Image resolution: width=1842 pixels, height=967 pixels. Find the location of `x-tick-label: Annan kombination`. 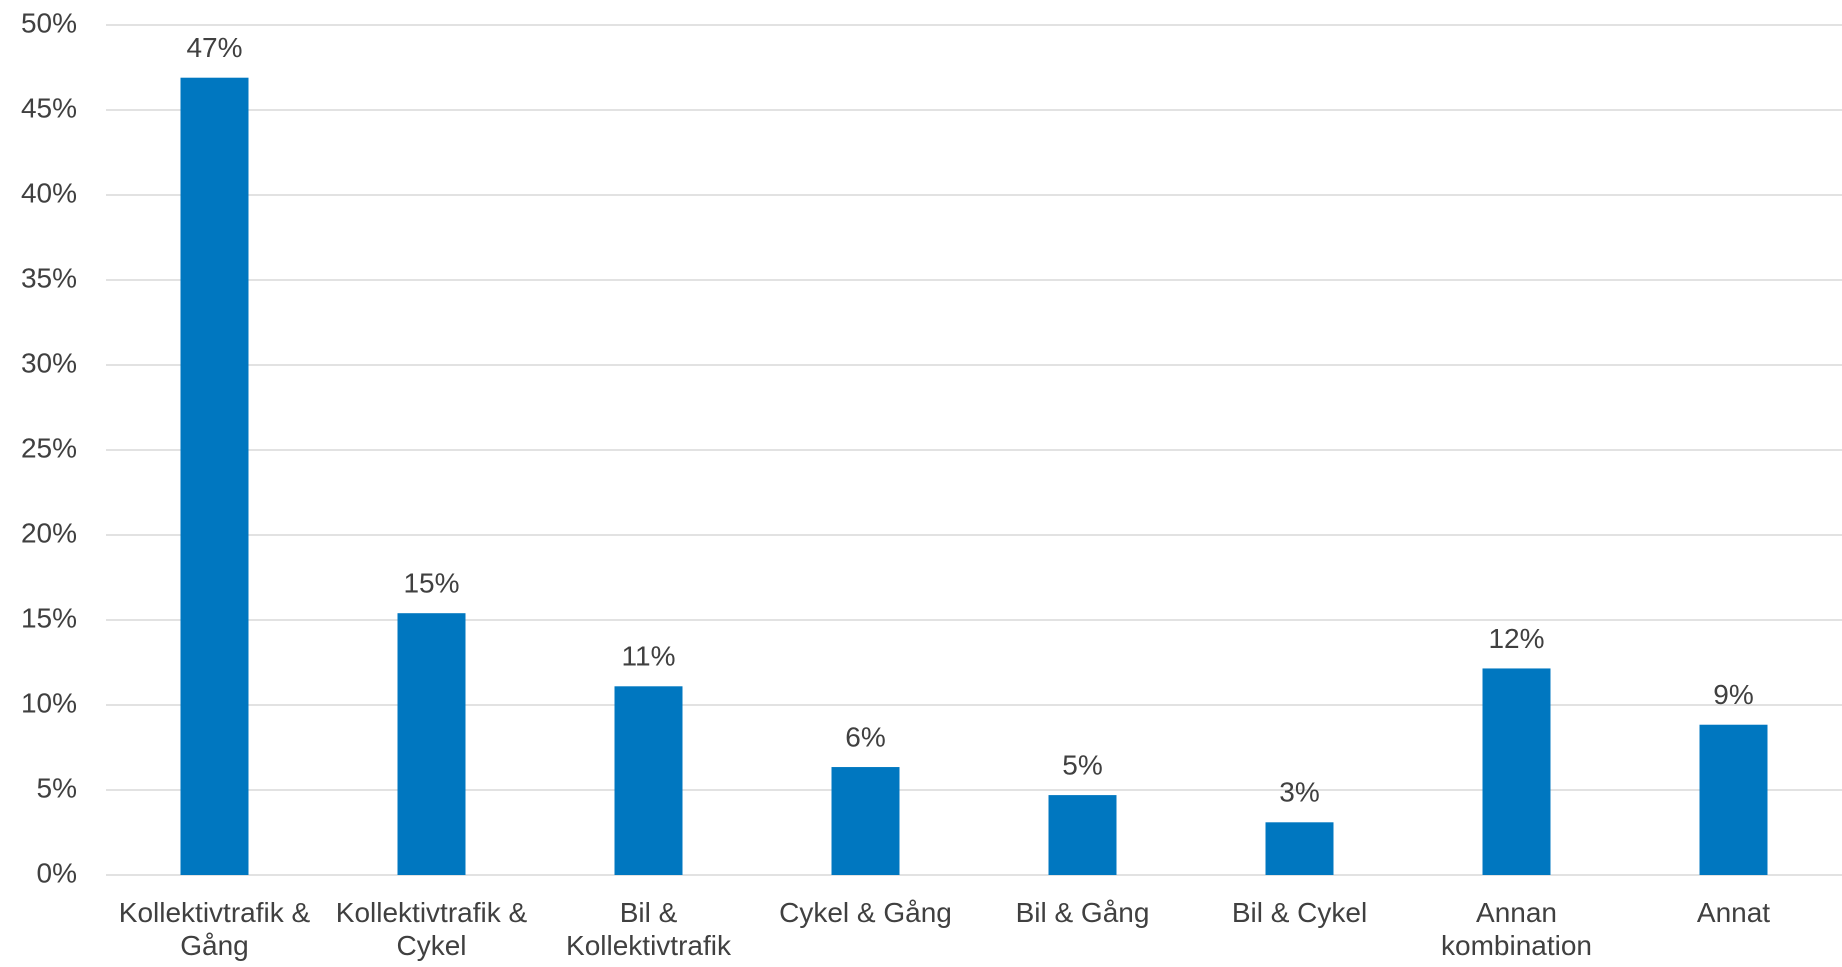

x-tick-label: Annan kombination is located at coordinates (1516, 929).